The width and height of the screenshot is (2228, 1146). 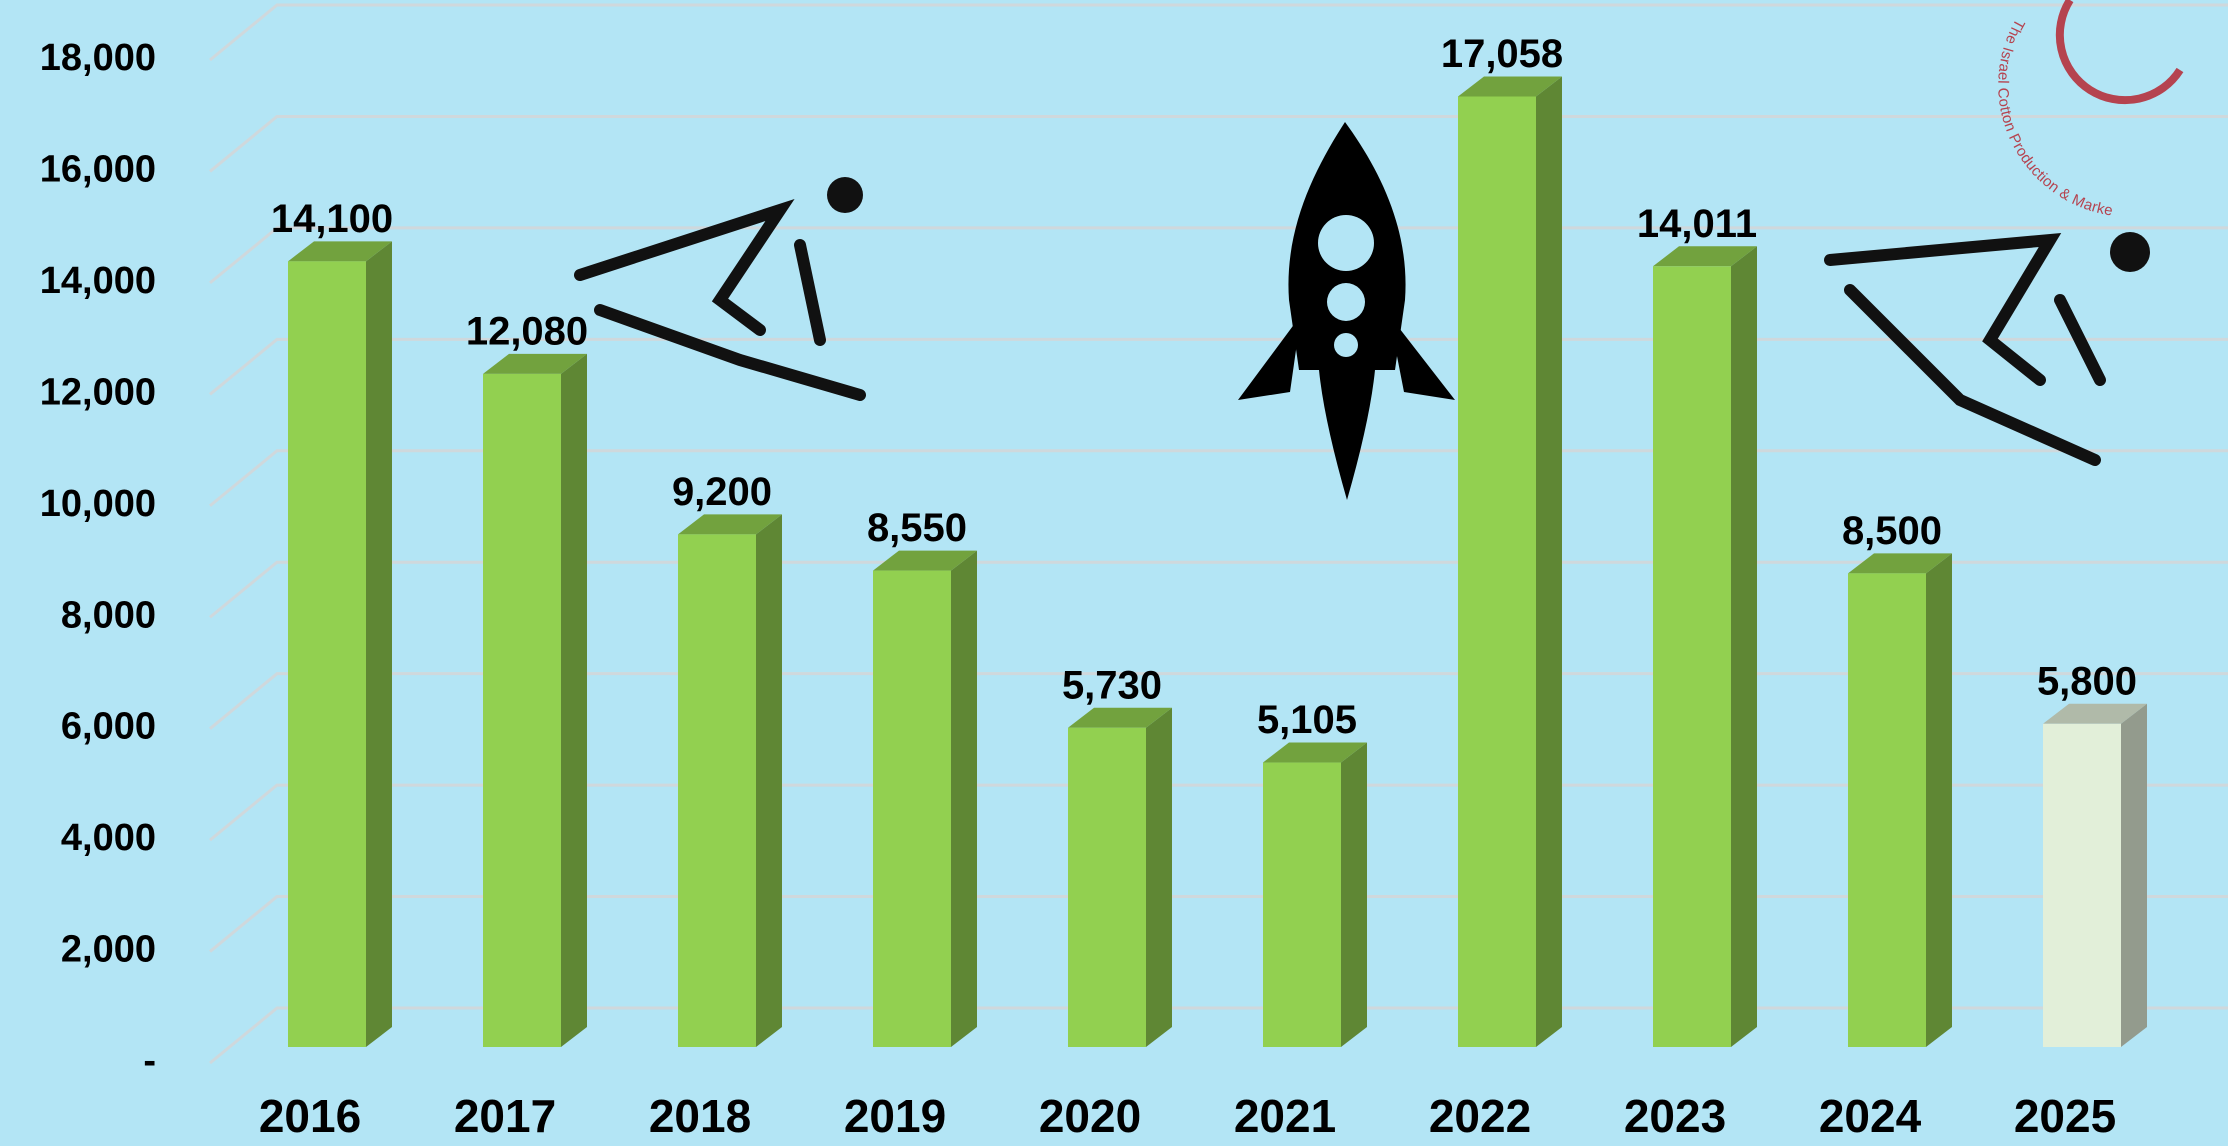 I want to click on value-label: 17,058, so click(x=1502, y=54).